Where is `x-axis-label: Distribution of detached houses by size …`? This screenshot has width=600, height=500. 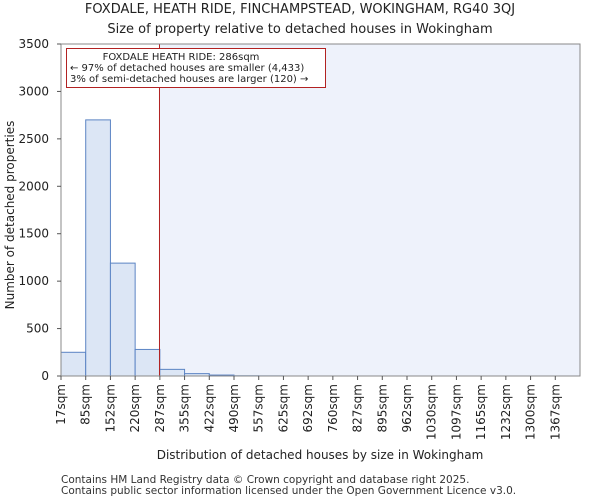 x-axis-label: Distribution of detached houses by size … is located at coordinates (320, 455).